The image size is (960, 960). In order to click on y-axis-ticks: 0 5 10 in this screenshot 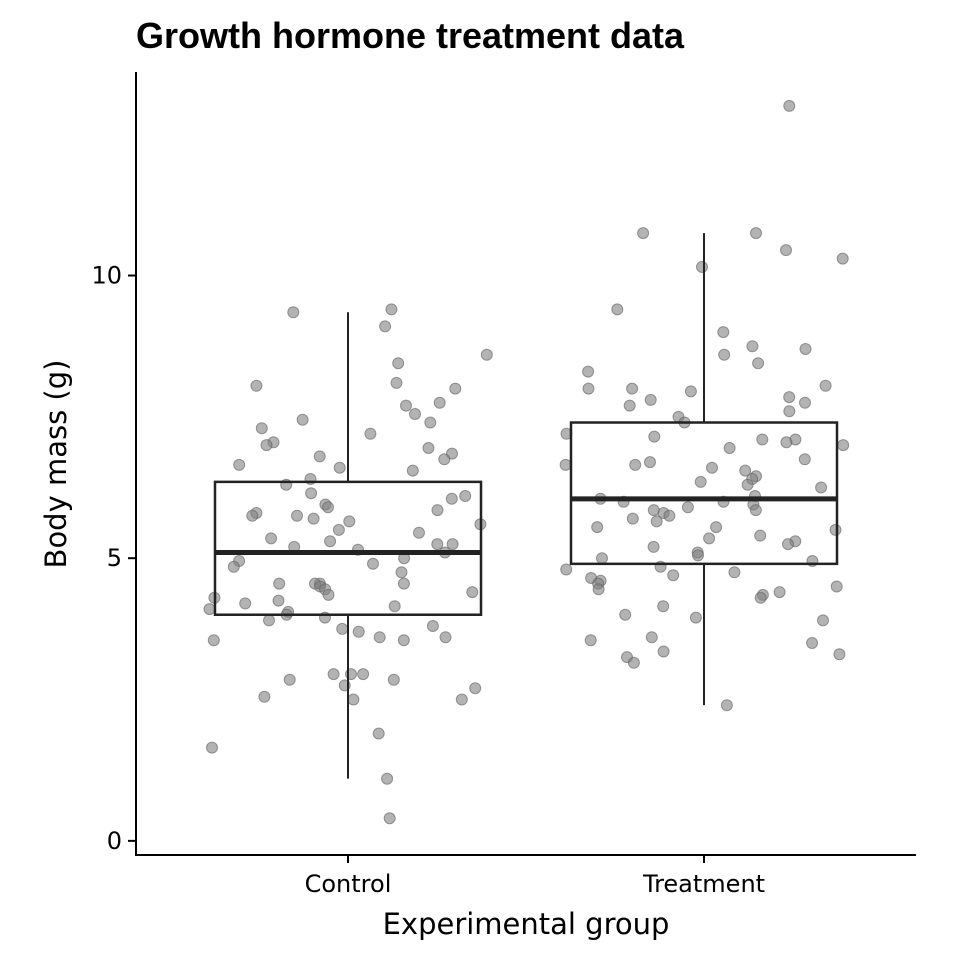, I will do `click(113, 558)`.